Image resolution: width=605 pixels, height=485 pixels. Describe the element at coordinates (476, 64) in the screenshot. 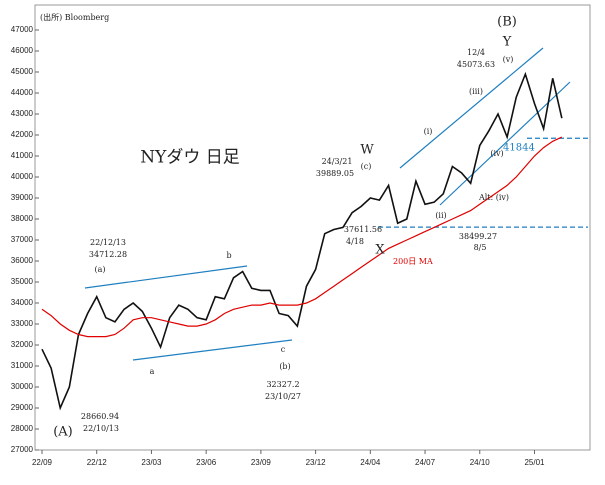

I see `annotation: 45073.63` at that location.